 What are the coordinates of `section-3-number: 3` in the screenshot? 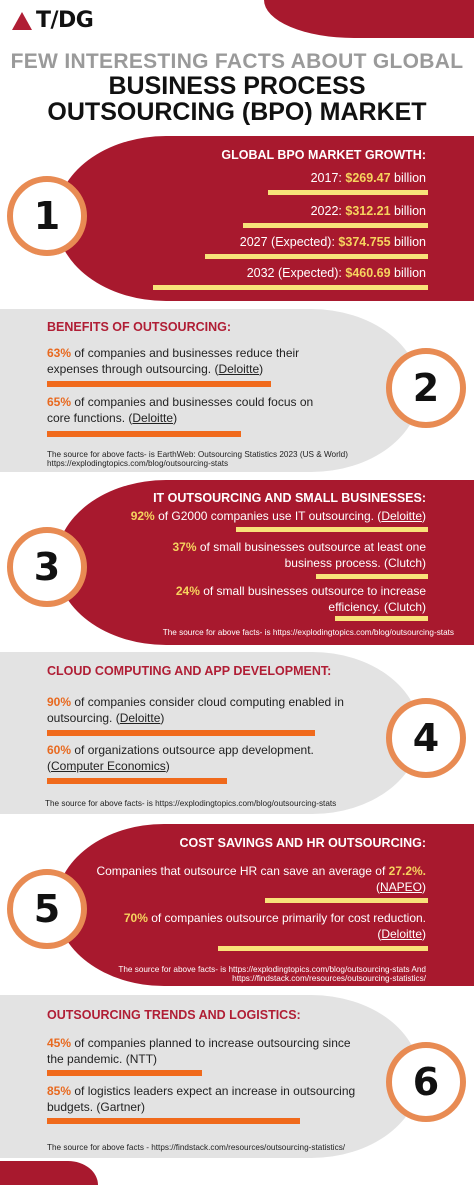 It's located at (47, 567).